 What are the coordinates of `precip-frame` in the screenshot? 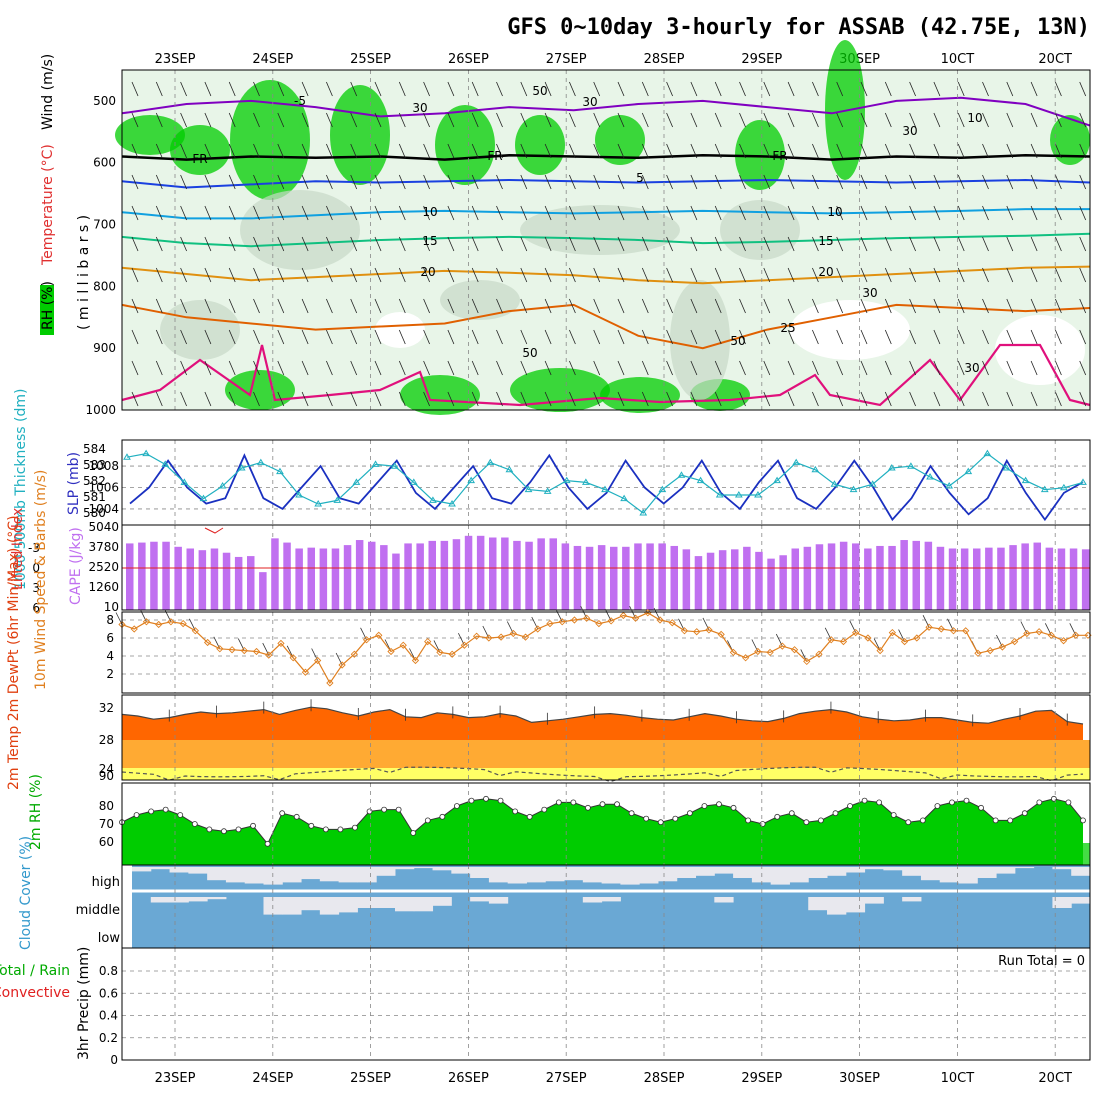 It's located at (606, 1004).